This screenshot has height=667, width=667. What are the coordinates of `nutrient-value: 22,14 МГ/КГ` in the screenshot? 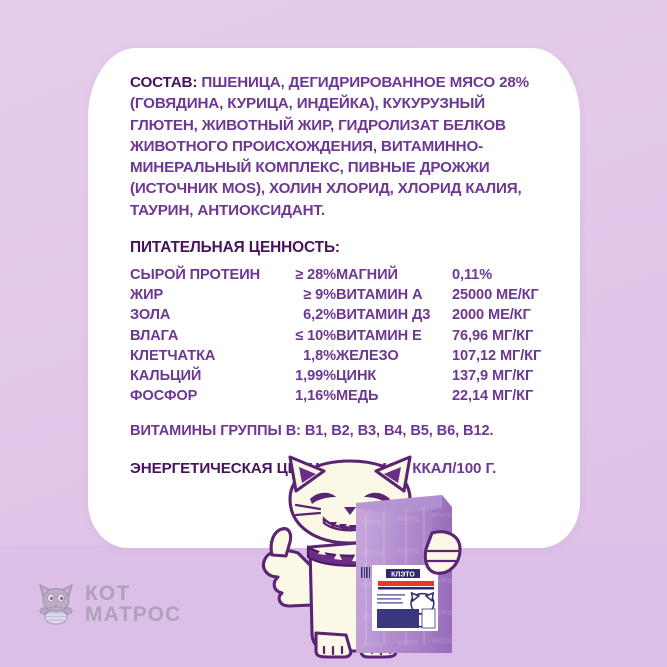 It's located at (493, 396).